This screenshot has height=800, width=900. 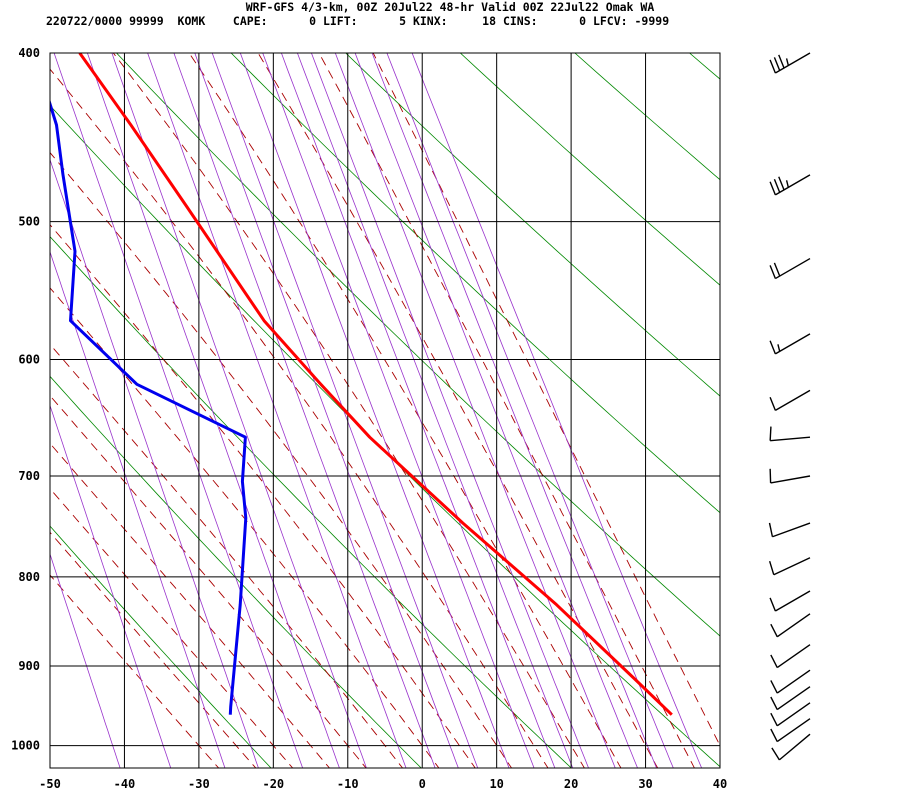 What do you see at coordinates (25, 399) in the screenshot?
I see `y-tick-labels: 400 500 600 700 800 900 1000` at bounding box center [25, 399].